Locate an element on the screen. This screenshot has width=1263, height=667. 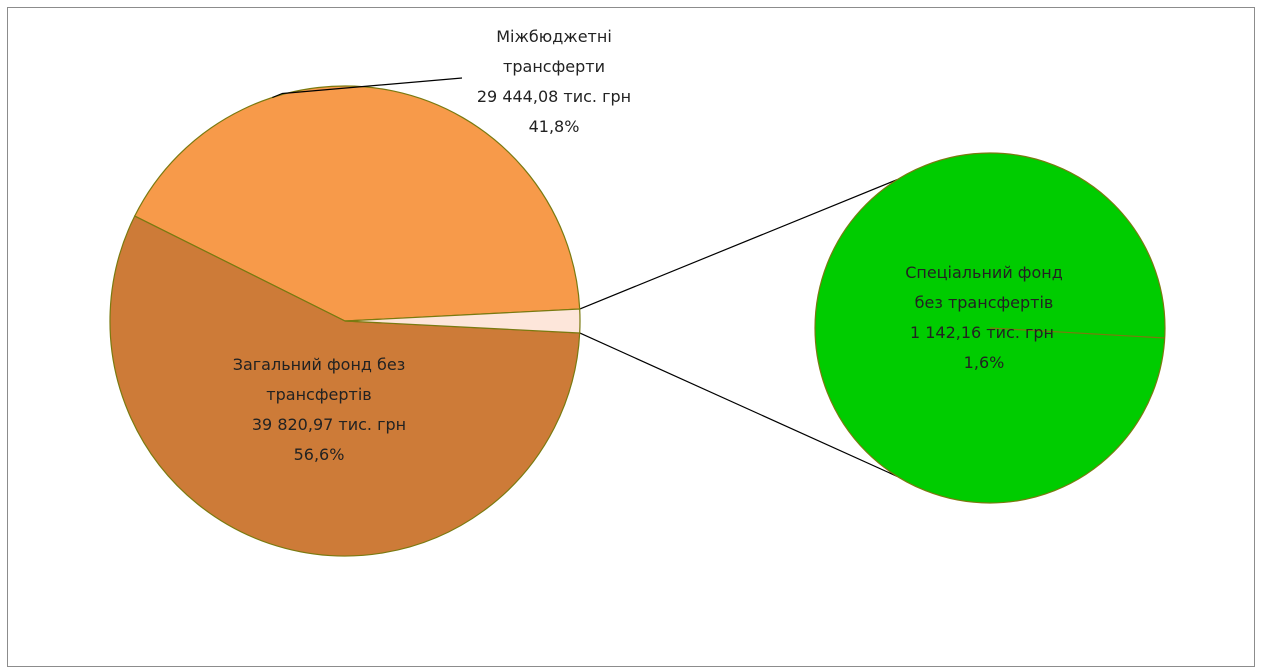
data-label-line: трансферти is located at coordinates (554, 66).